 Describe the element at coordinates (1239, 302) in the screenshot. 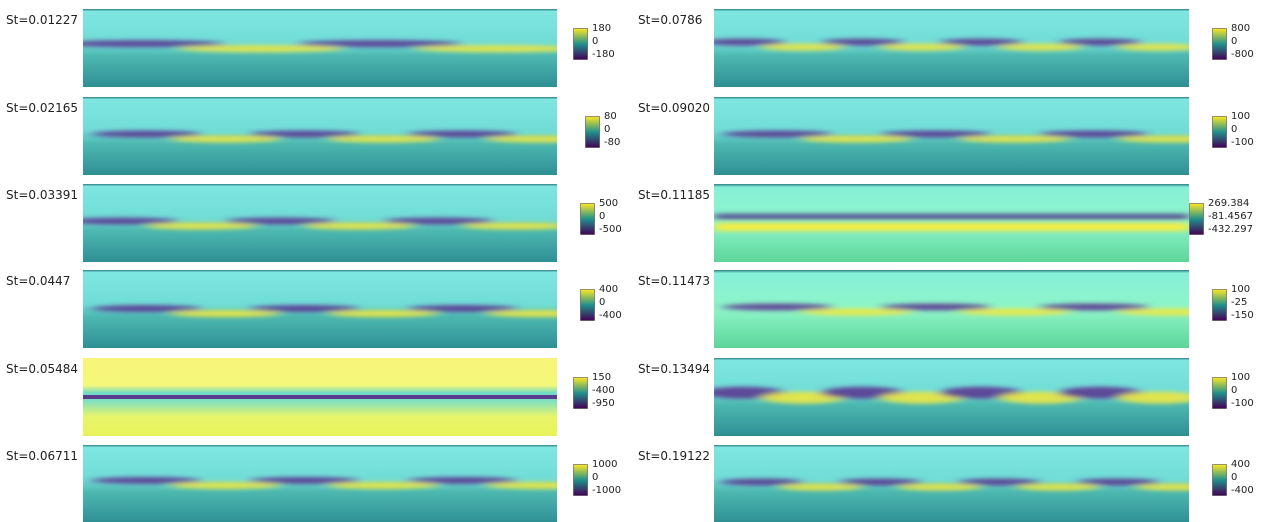

I see `colorbar-tick-label: -25` at that location.